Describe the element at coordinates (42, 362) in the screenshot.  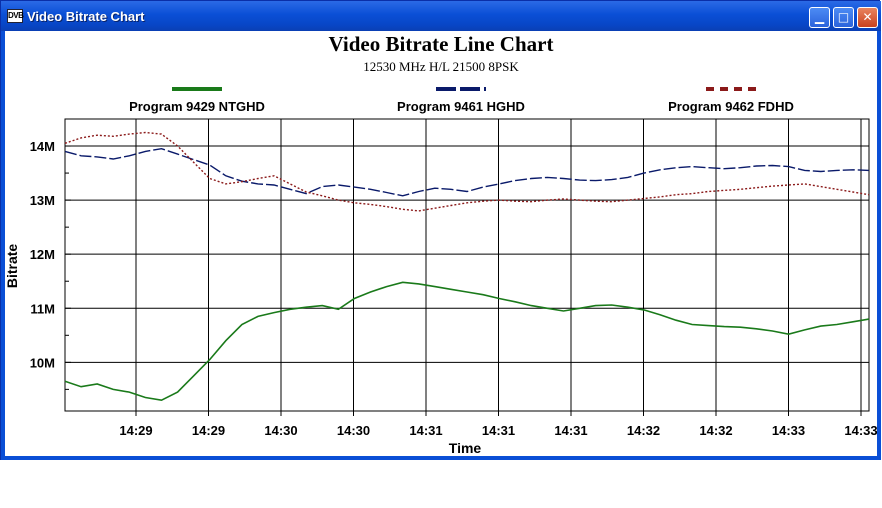
I see `y-tick-label: 10M` at that location.